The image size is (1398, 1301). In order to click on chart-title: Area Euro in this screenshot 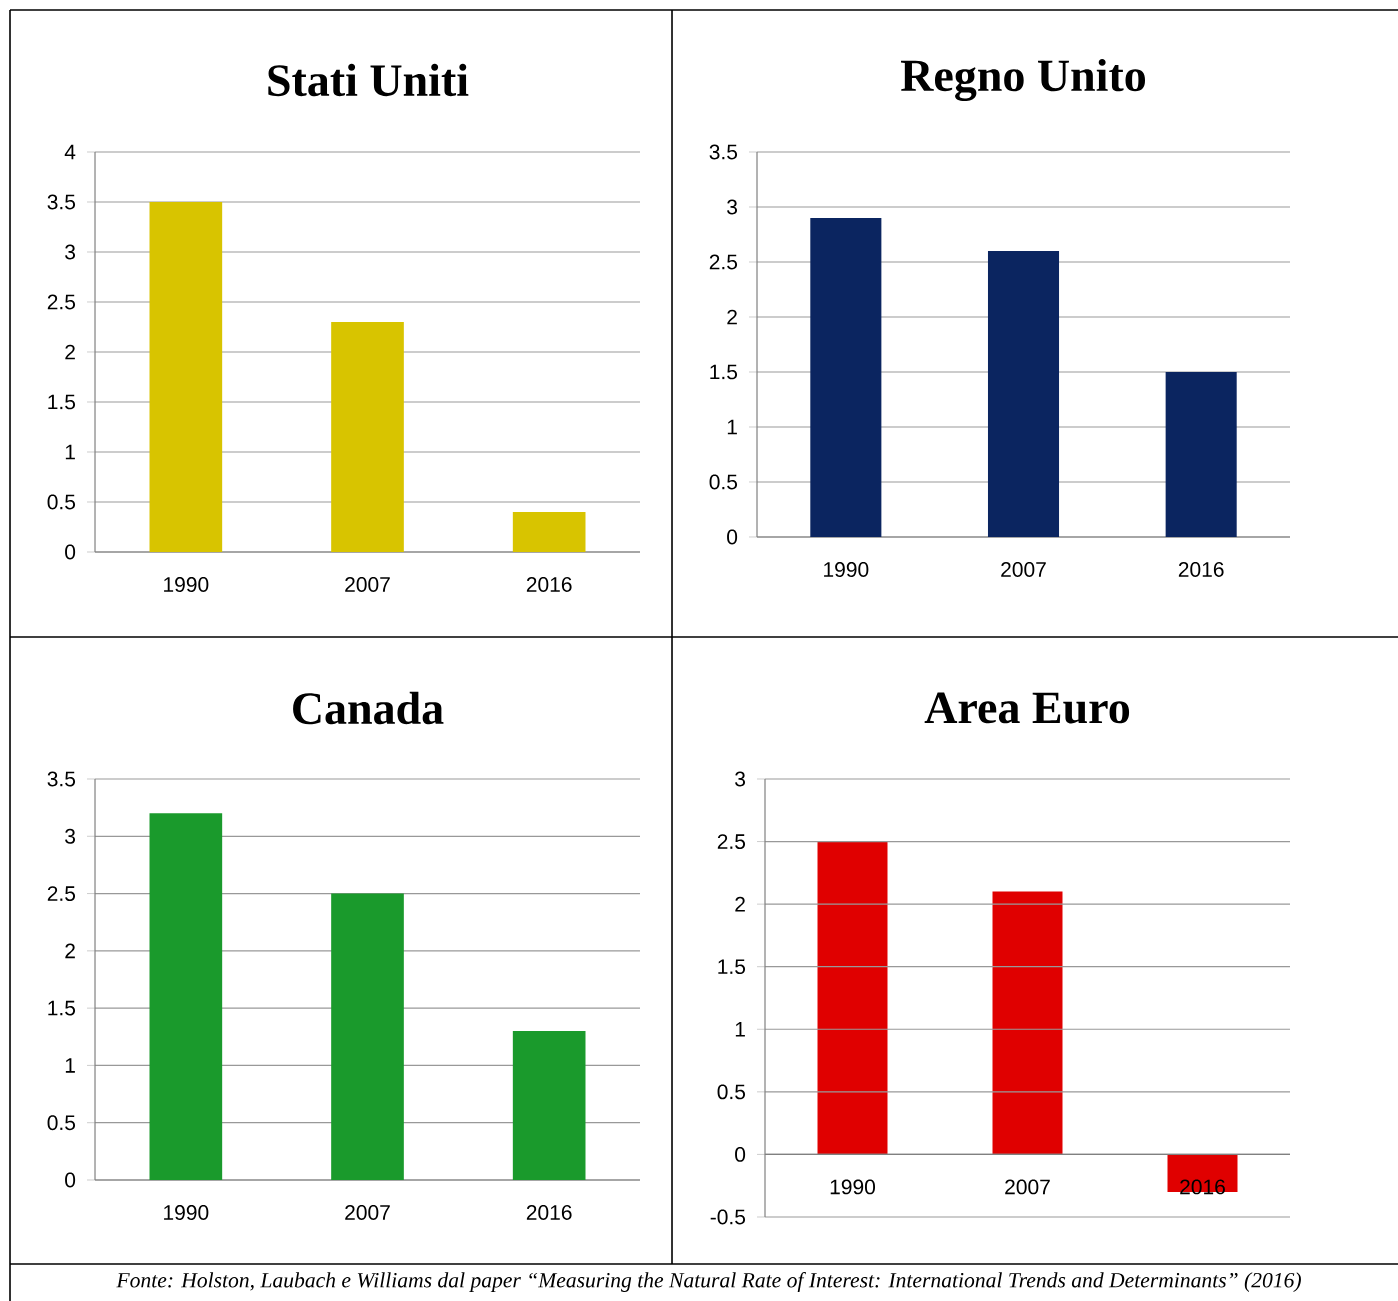, I will do `click(1027, 708)`.